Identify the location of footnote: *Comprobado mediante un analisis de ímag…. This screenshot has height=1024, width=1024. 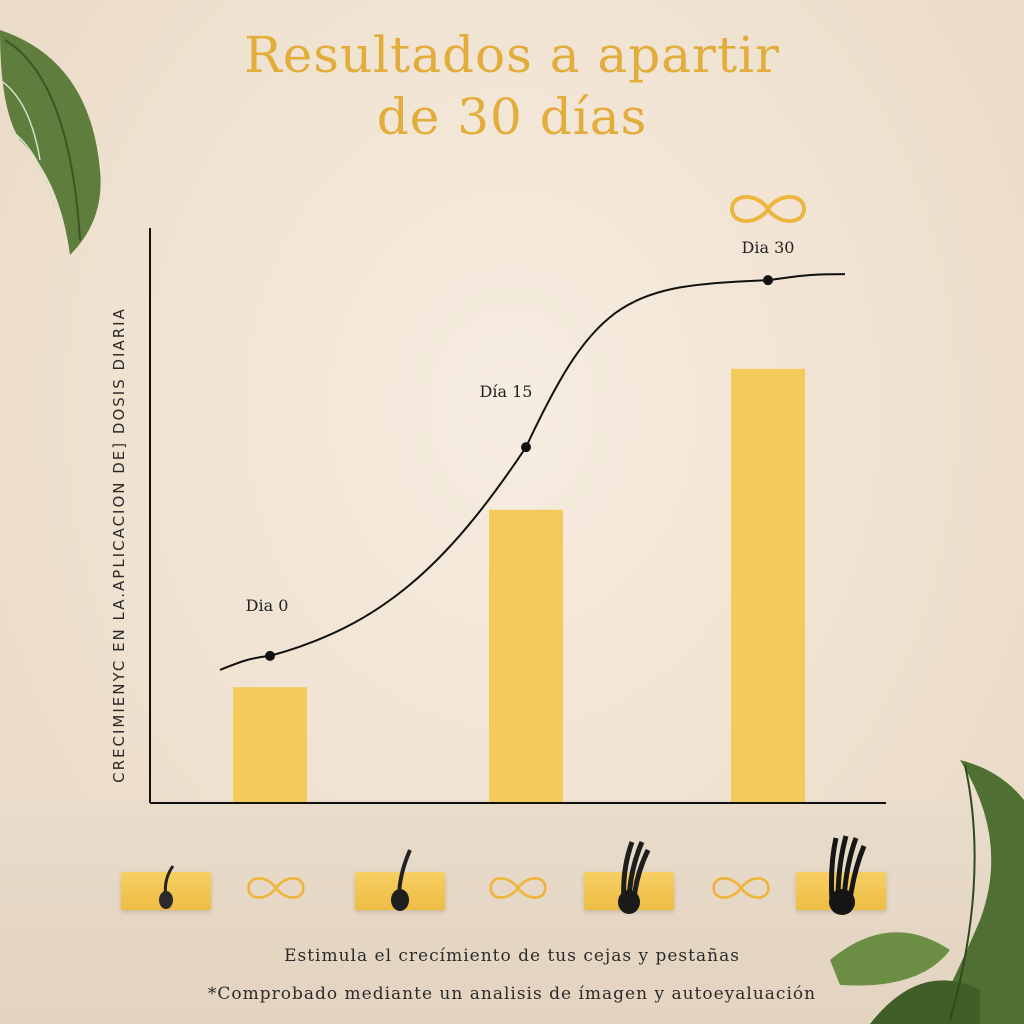
(512, 994).